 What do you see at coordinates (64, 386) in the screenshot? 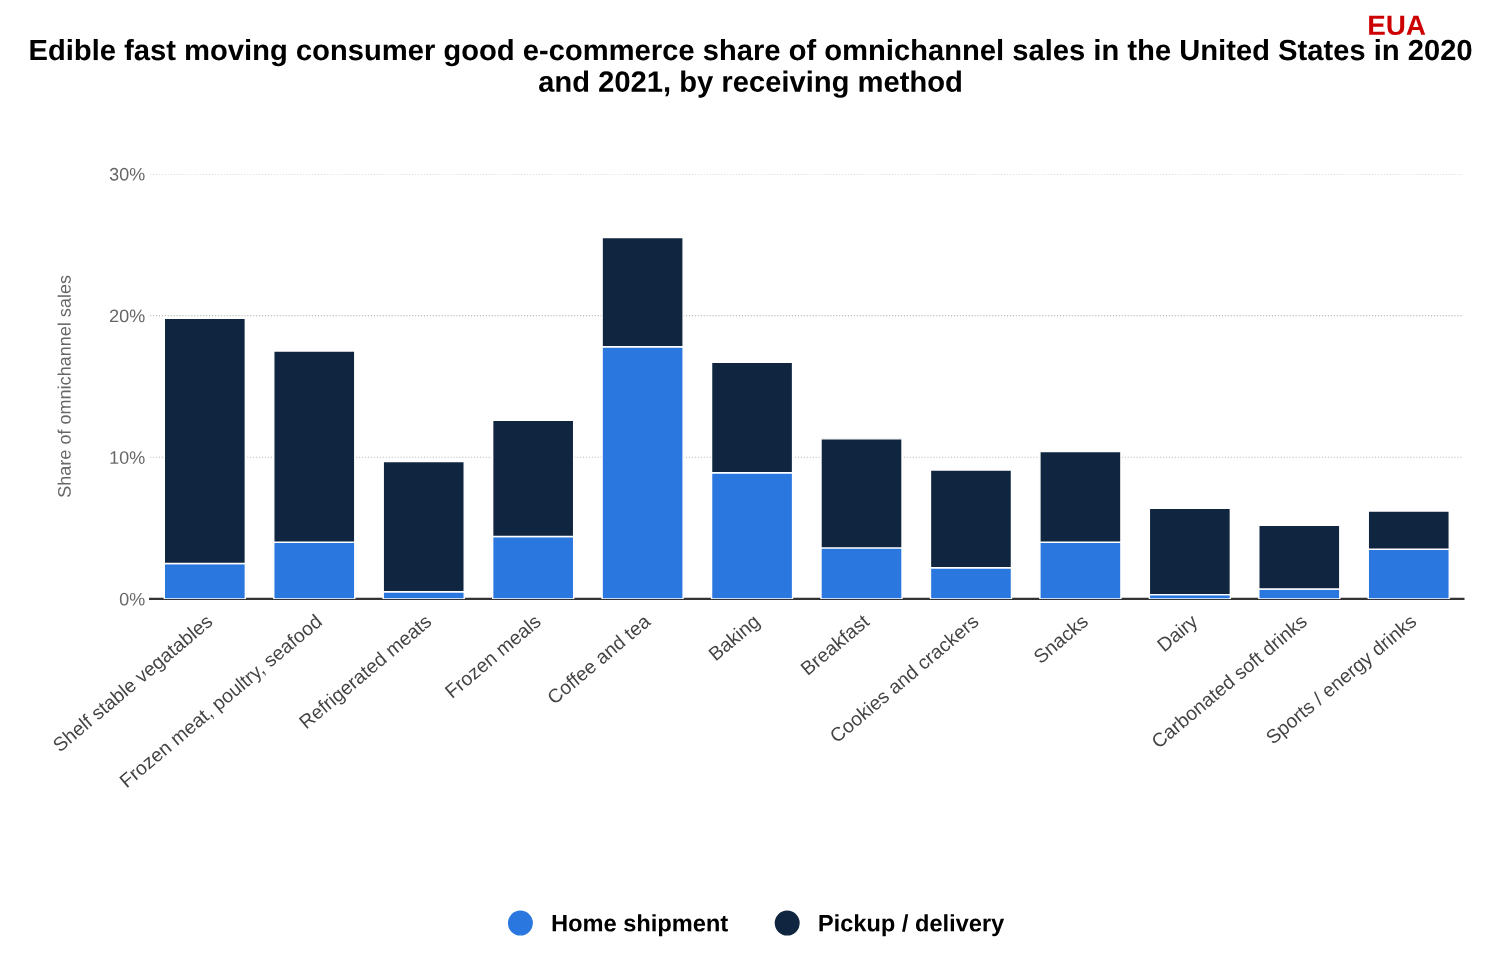
I see `y-axis-title: Share of omnichannel sales` at bounding box center [64, 386].